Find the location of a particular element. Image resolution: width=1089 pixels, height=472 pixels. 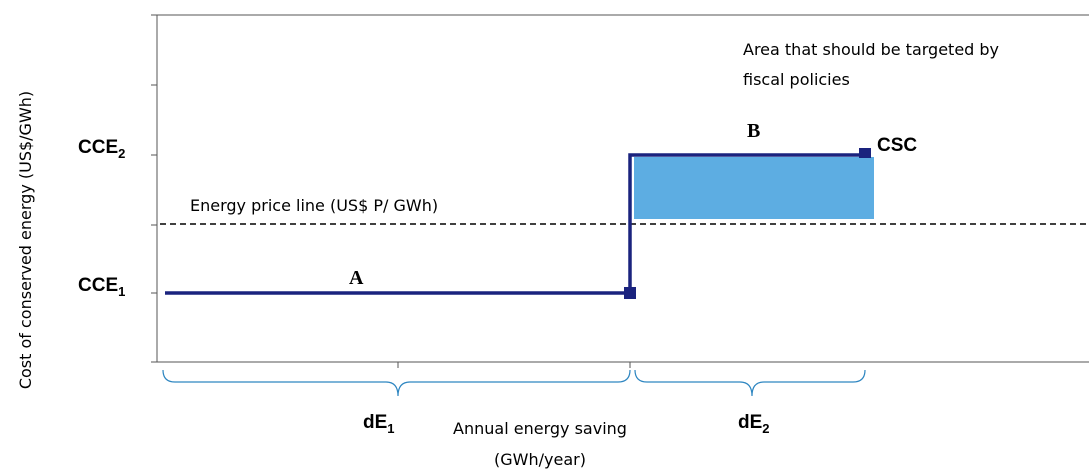

segment-label: A is located at coordinates (356, 278).